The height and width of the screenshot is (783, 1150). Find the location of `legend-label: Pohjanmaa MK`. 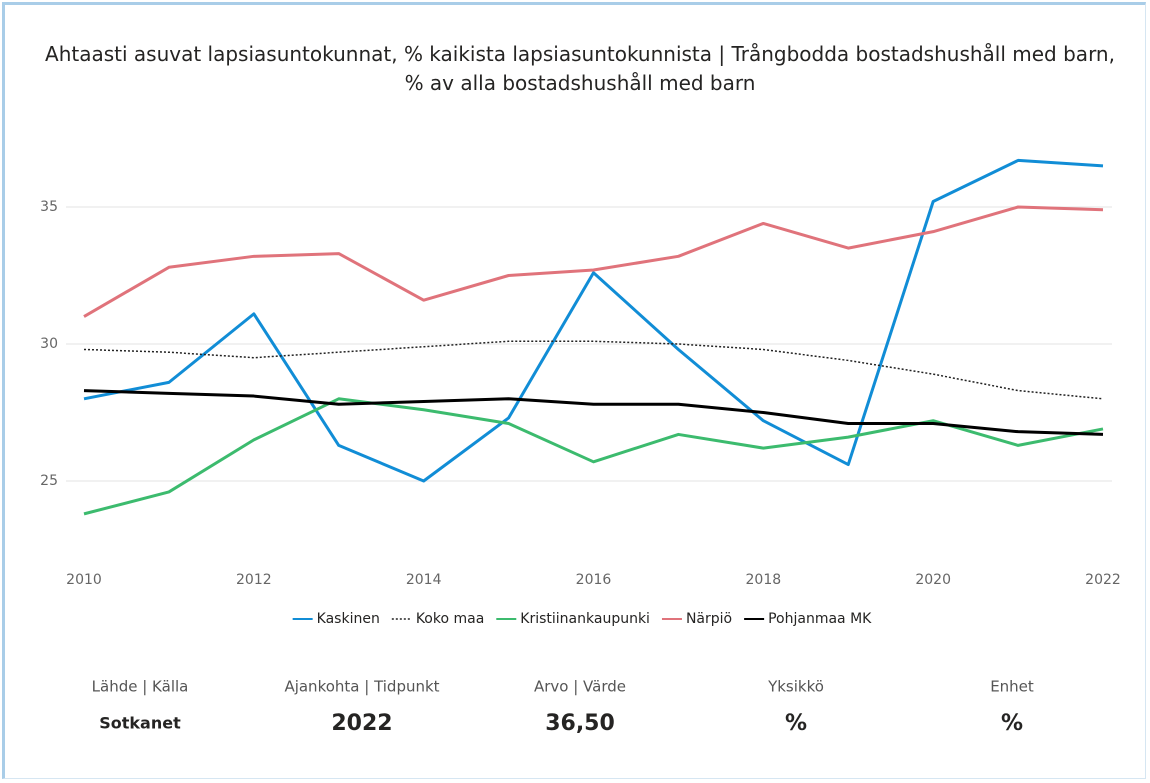

legend-label: Pohjanmaa MK is located at coordinates (820, 619).